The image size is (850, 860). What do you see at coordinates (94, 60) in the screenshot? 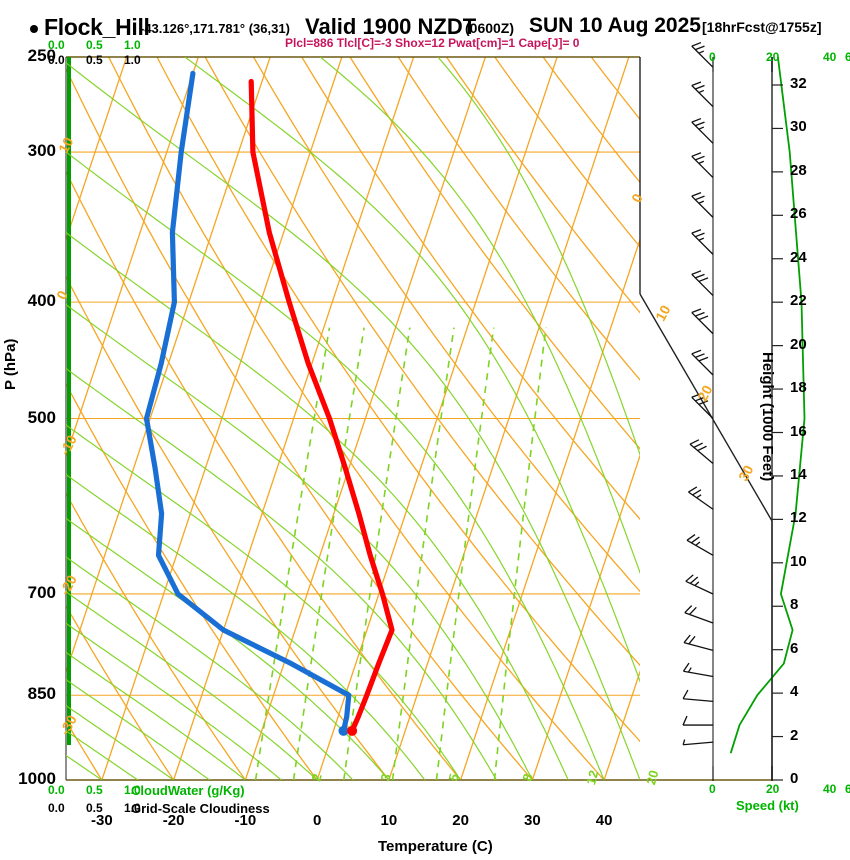
I see `cloudiness-tick-top: 0.5` at bounding box center [94, 60].